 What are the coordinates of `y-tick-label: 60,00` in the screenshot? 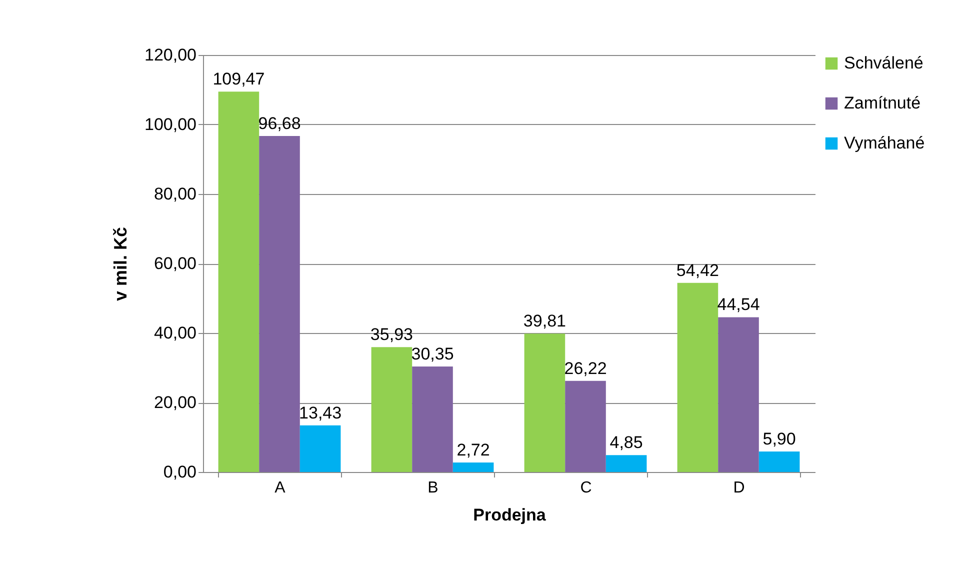 It's located at (175, 263).